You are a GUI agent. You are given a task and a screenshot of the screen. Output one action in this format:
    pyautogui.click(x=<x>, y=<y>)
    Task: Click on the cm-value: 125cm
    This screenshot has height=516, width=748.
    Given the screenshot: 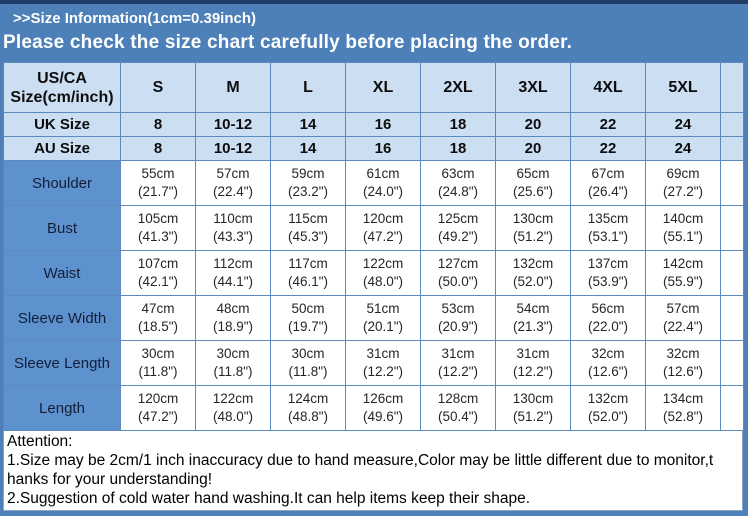 What is the action you would take?
    pyautogui.click(x=458, y=218)
    